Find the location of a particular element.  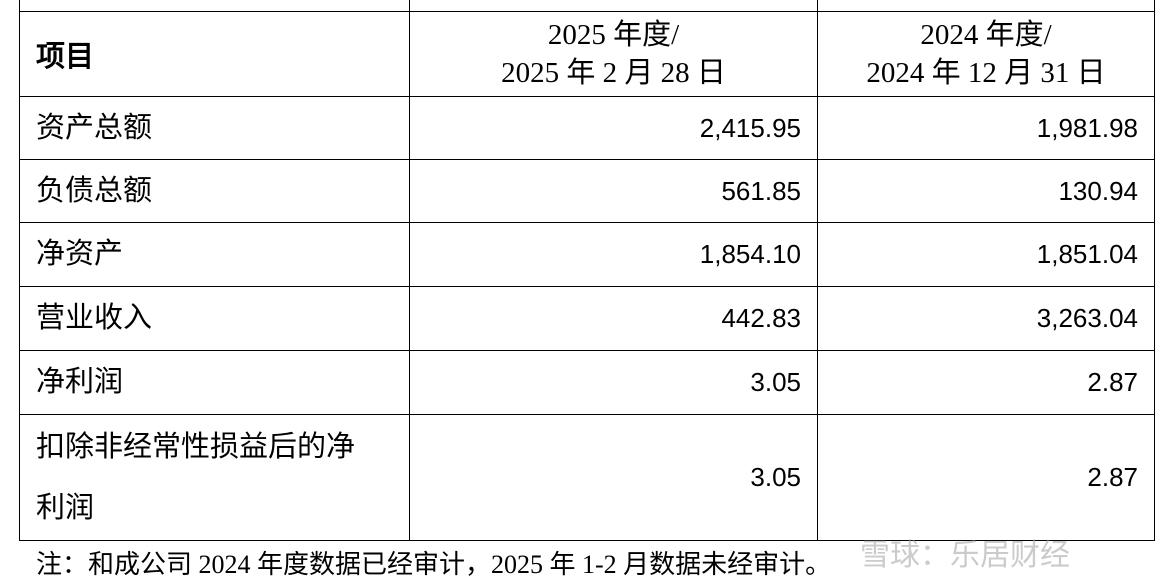

row-label: 营业收入 is located at coordinates (214, 318).